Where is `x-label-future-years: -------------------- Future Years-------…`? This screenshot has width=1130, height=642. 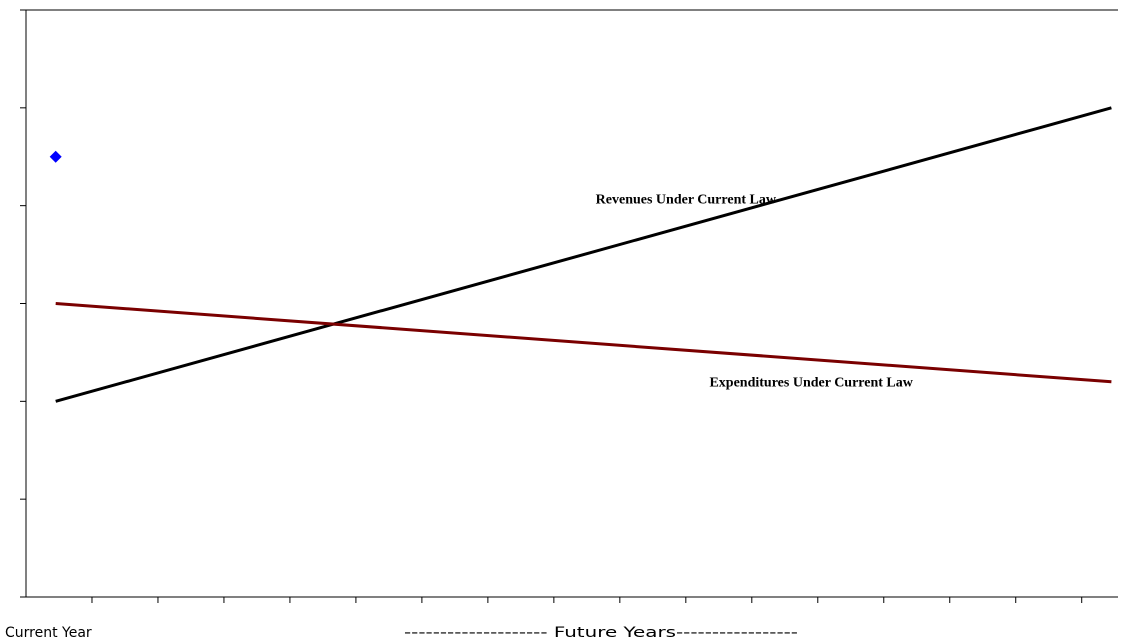 x-label-future-years: -------------------- Future Years-------… is located at coordinates (601, 633).